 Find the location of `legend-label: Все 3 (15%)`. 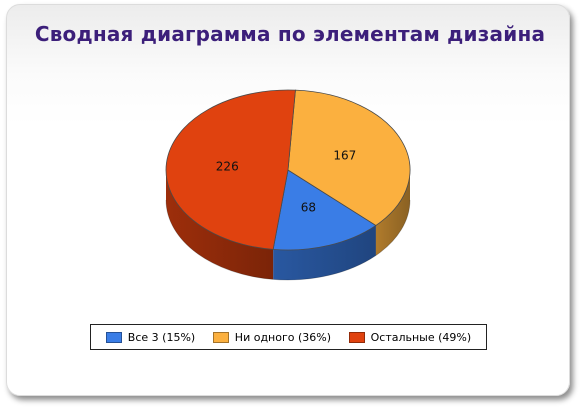

legend-label: Все 3 (15%) is located at coordinates (161, 337).